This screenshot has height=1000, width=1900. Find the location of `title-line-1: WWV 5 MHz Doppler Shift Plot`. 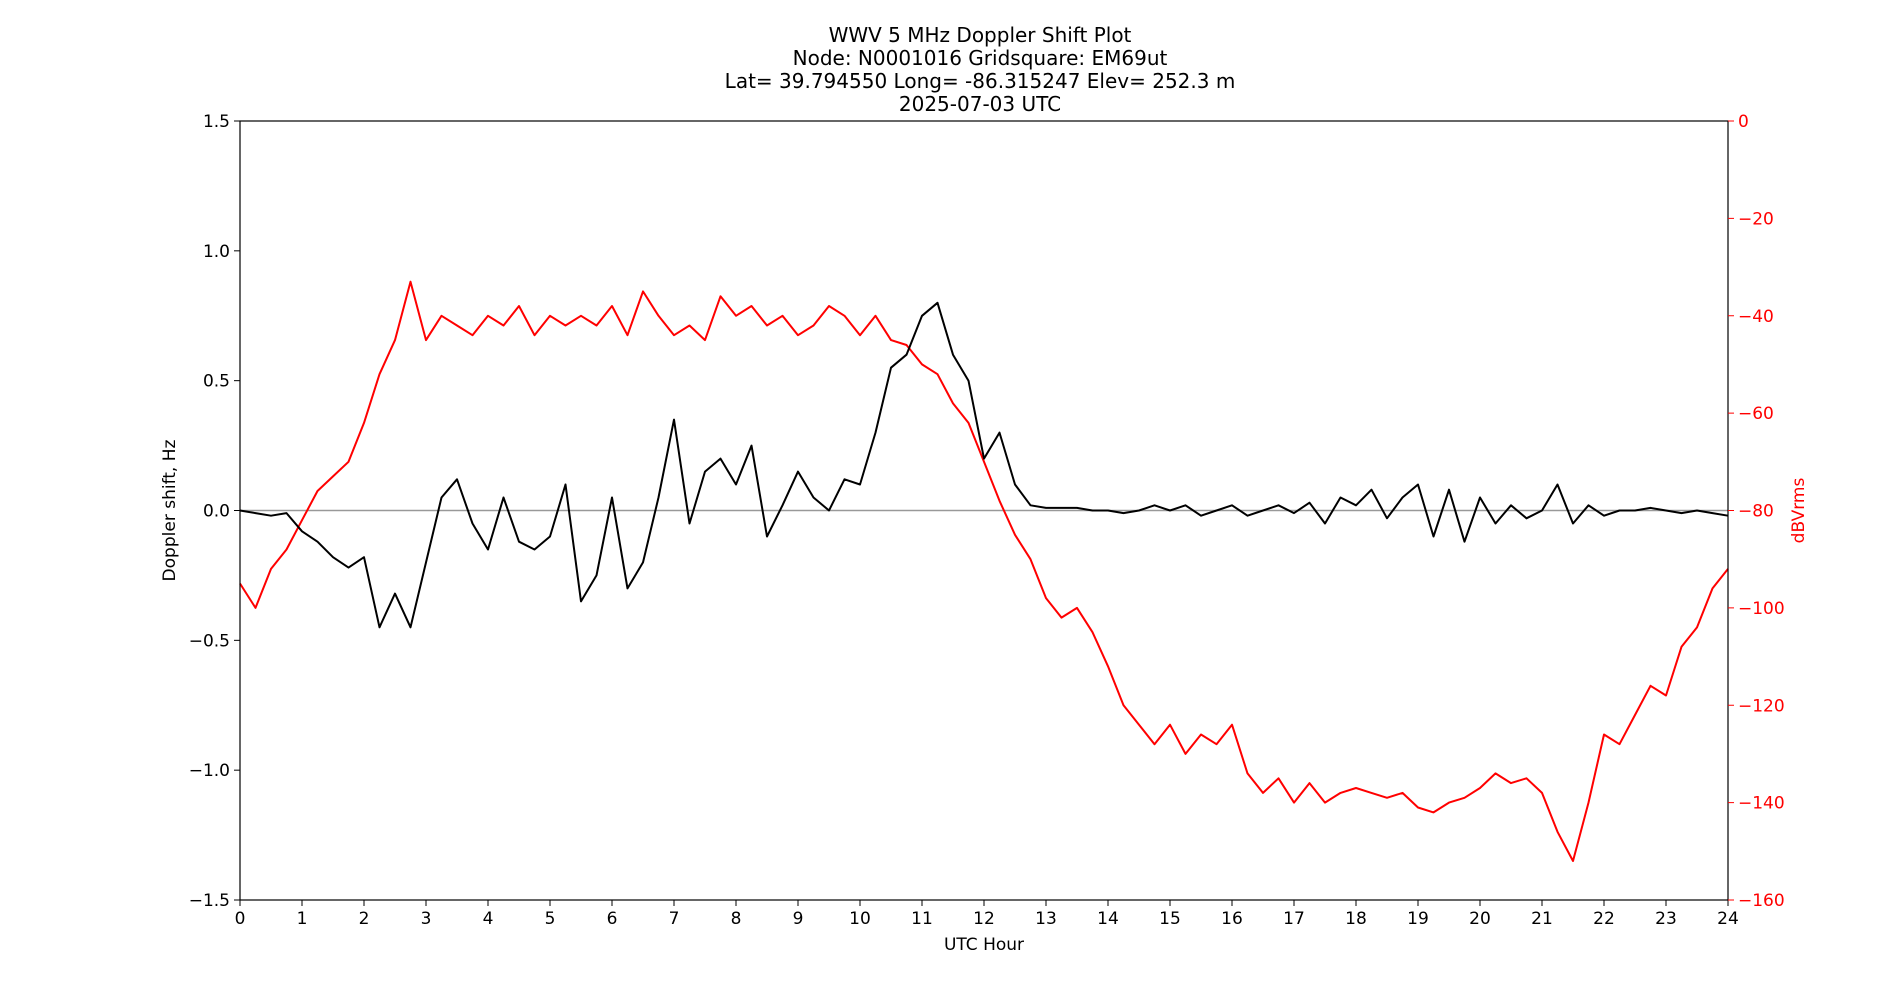

title-line-1: WWV 5 MHz Doppler Shift Plot is located at coordinates (980, 35).